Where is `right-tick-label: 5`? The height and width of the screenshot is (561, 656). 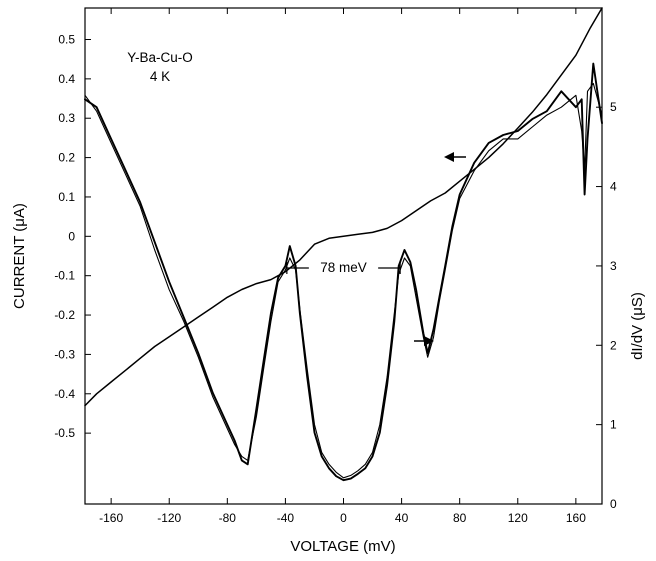 right-tick-label: 5 is located at coordinates (613, 107).